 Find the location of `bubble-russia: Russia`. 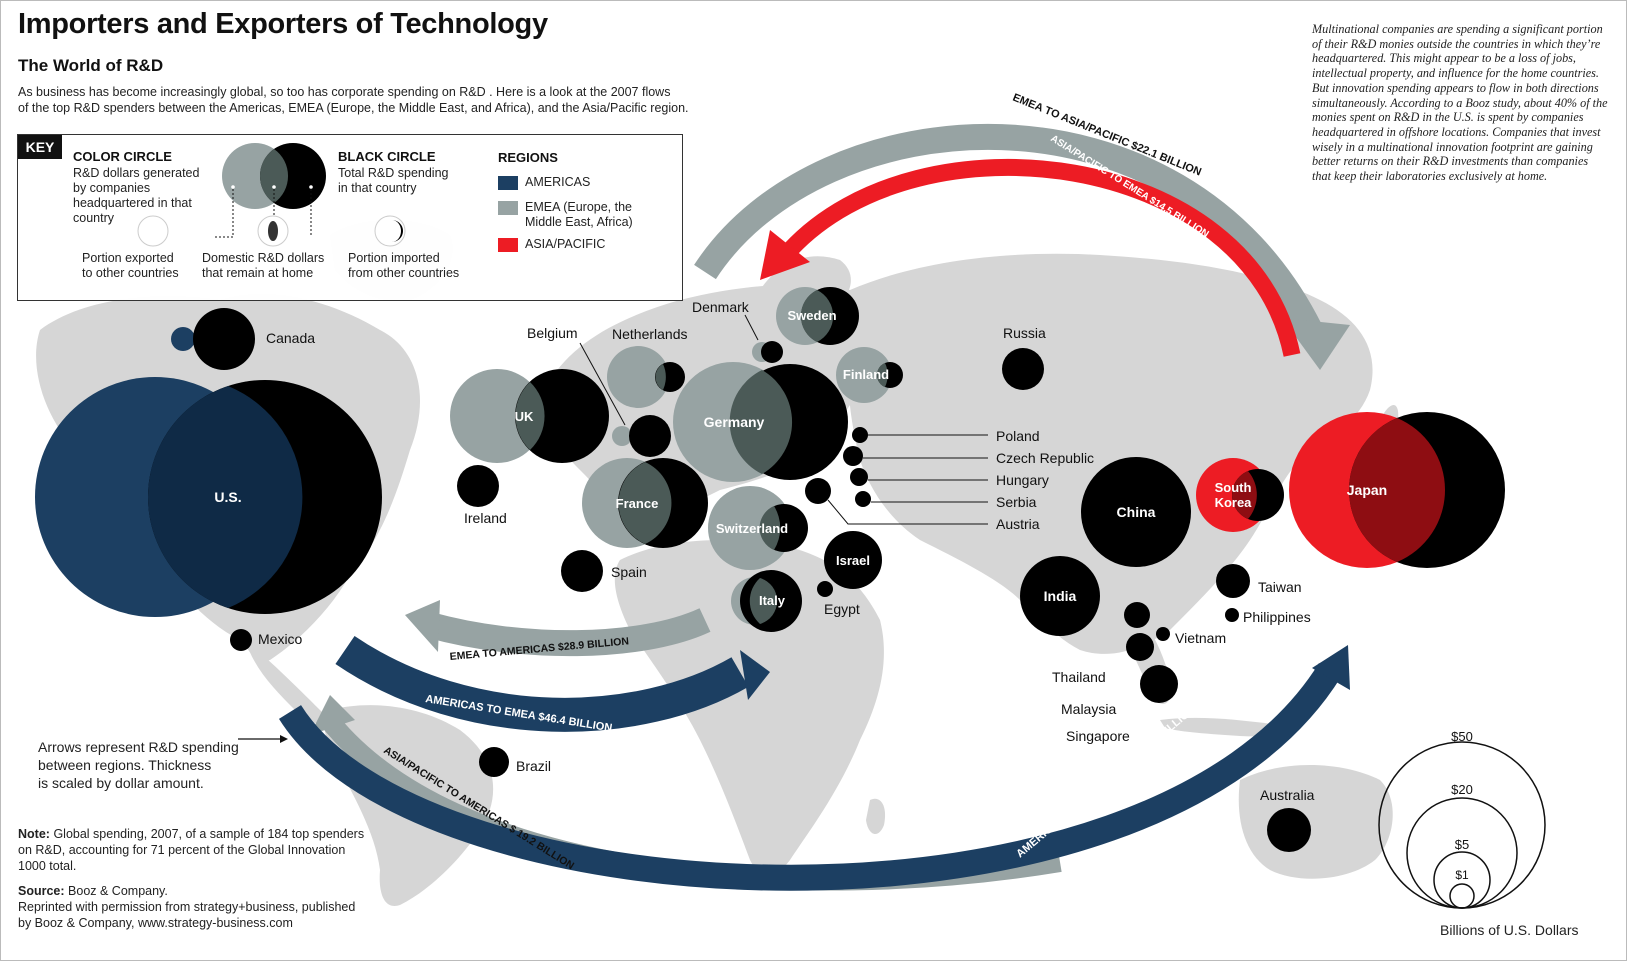

bubble-russia: Russia is located at coordinates (1024, 357).